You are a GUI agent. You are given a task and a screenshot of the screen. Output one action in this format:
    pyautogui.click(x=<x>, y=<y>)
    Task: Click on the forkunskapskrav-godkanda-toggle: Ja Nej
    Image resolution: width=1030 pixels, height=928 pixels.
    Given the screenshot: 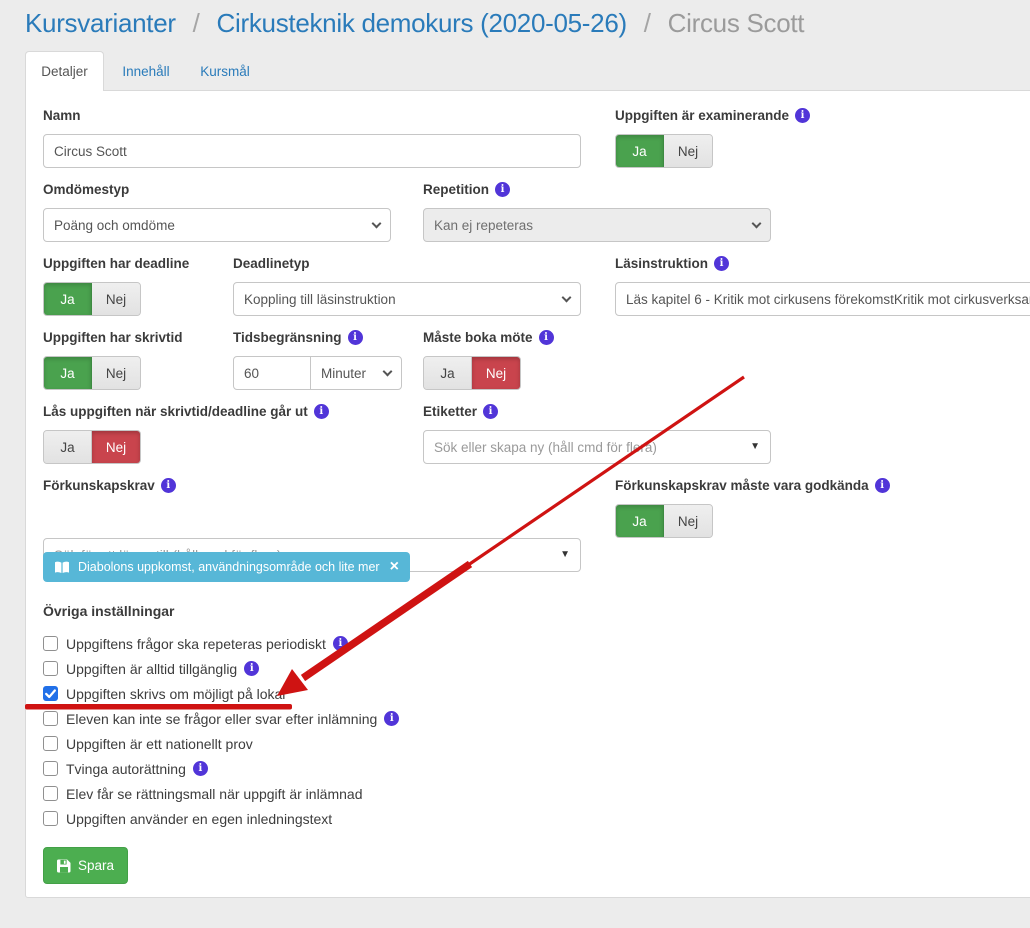 What is the action you would take?
    pyautogui.click(x=664, y=521)
    